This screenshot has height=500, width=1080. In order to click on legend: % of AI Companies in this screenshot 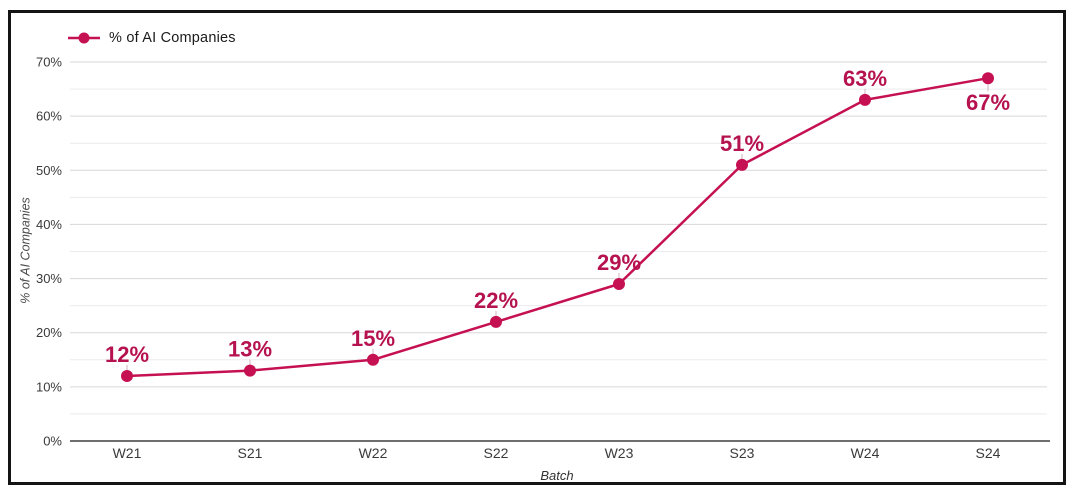, I will do `click(151, 38)`.